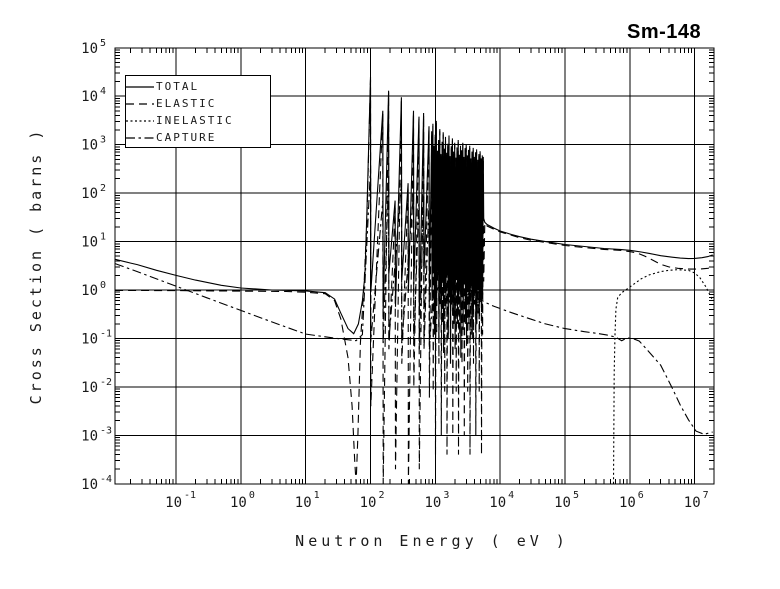 Image resolution: width=780 pixels, height=589 pixels. Describe the element at coordinates (103, 285) in the screenshot. I see `y-tick-exponent: 0` at that location.